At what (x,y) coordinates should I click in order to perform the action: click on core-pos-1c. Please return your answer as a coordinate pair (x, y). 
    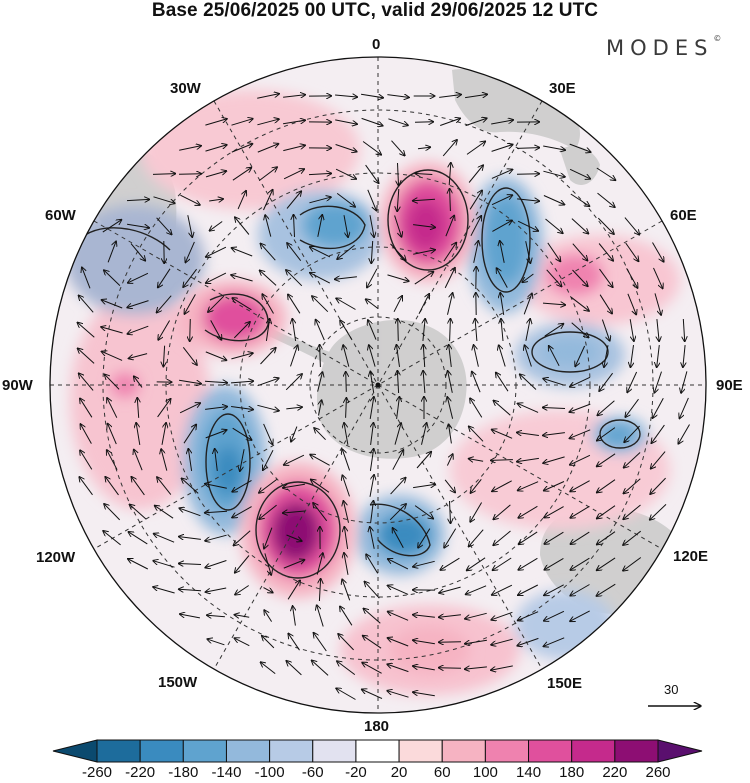
    Looking at the image, I should click on (426, 225).